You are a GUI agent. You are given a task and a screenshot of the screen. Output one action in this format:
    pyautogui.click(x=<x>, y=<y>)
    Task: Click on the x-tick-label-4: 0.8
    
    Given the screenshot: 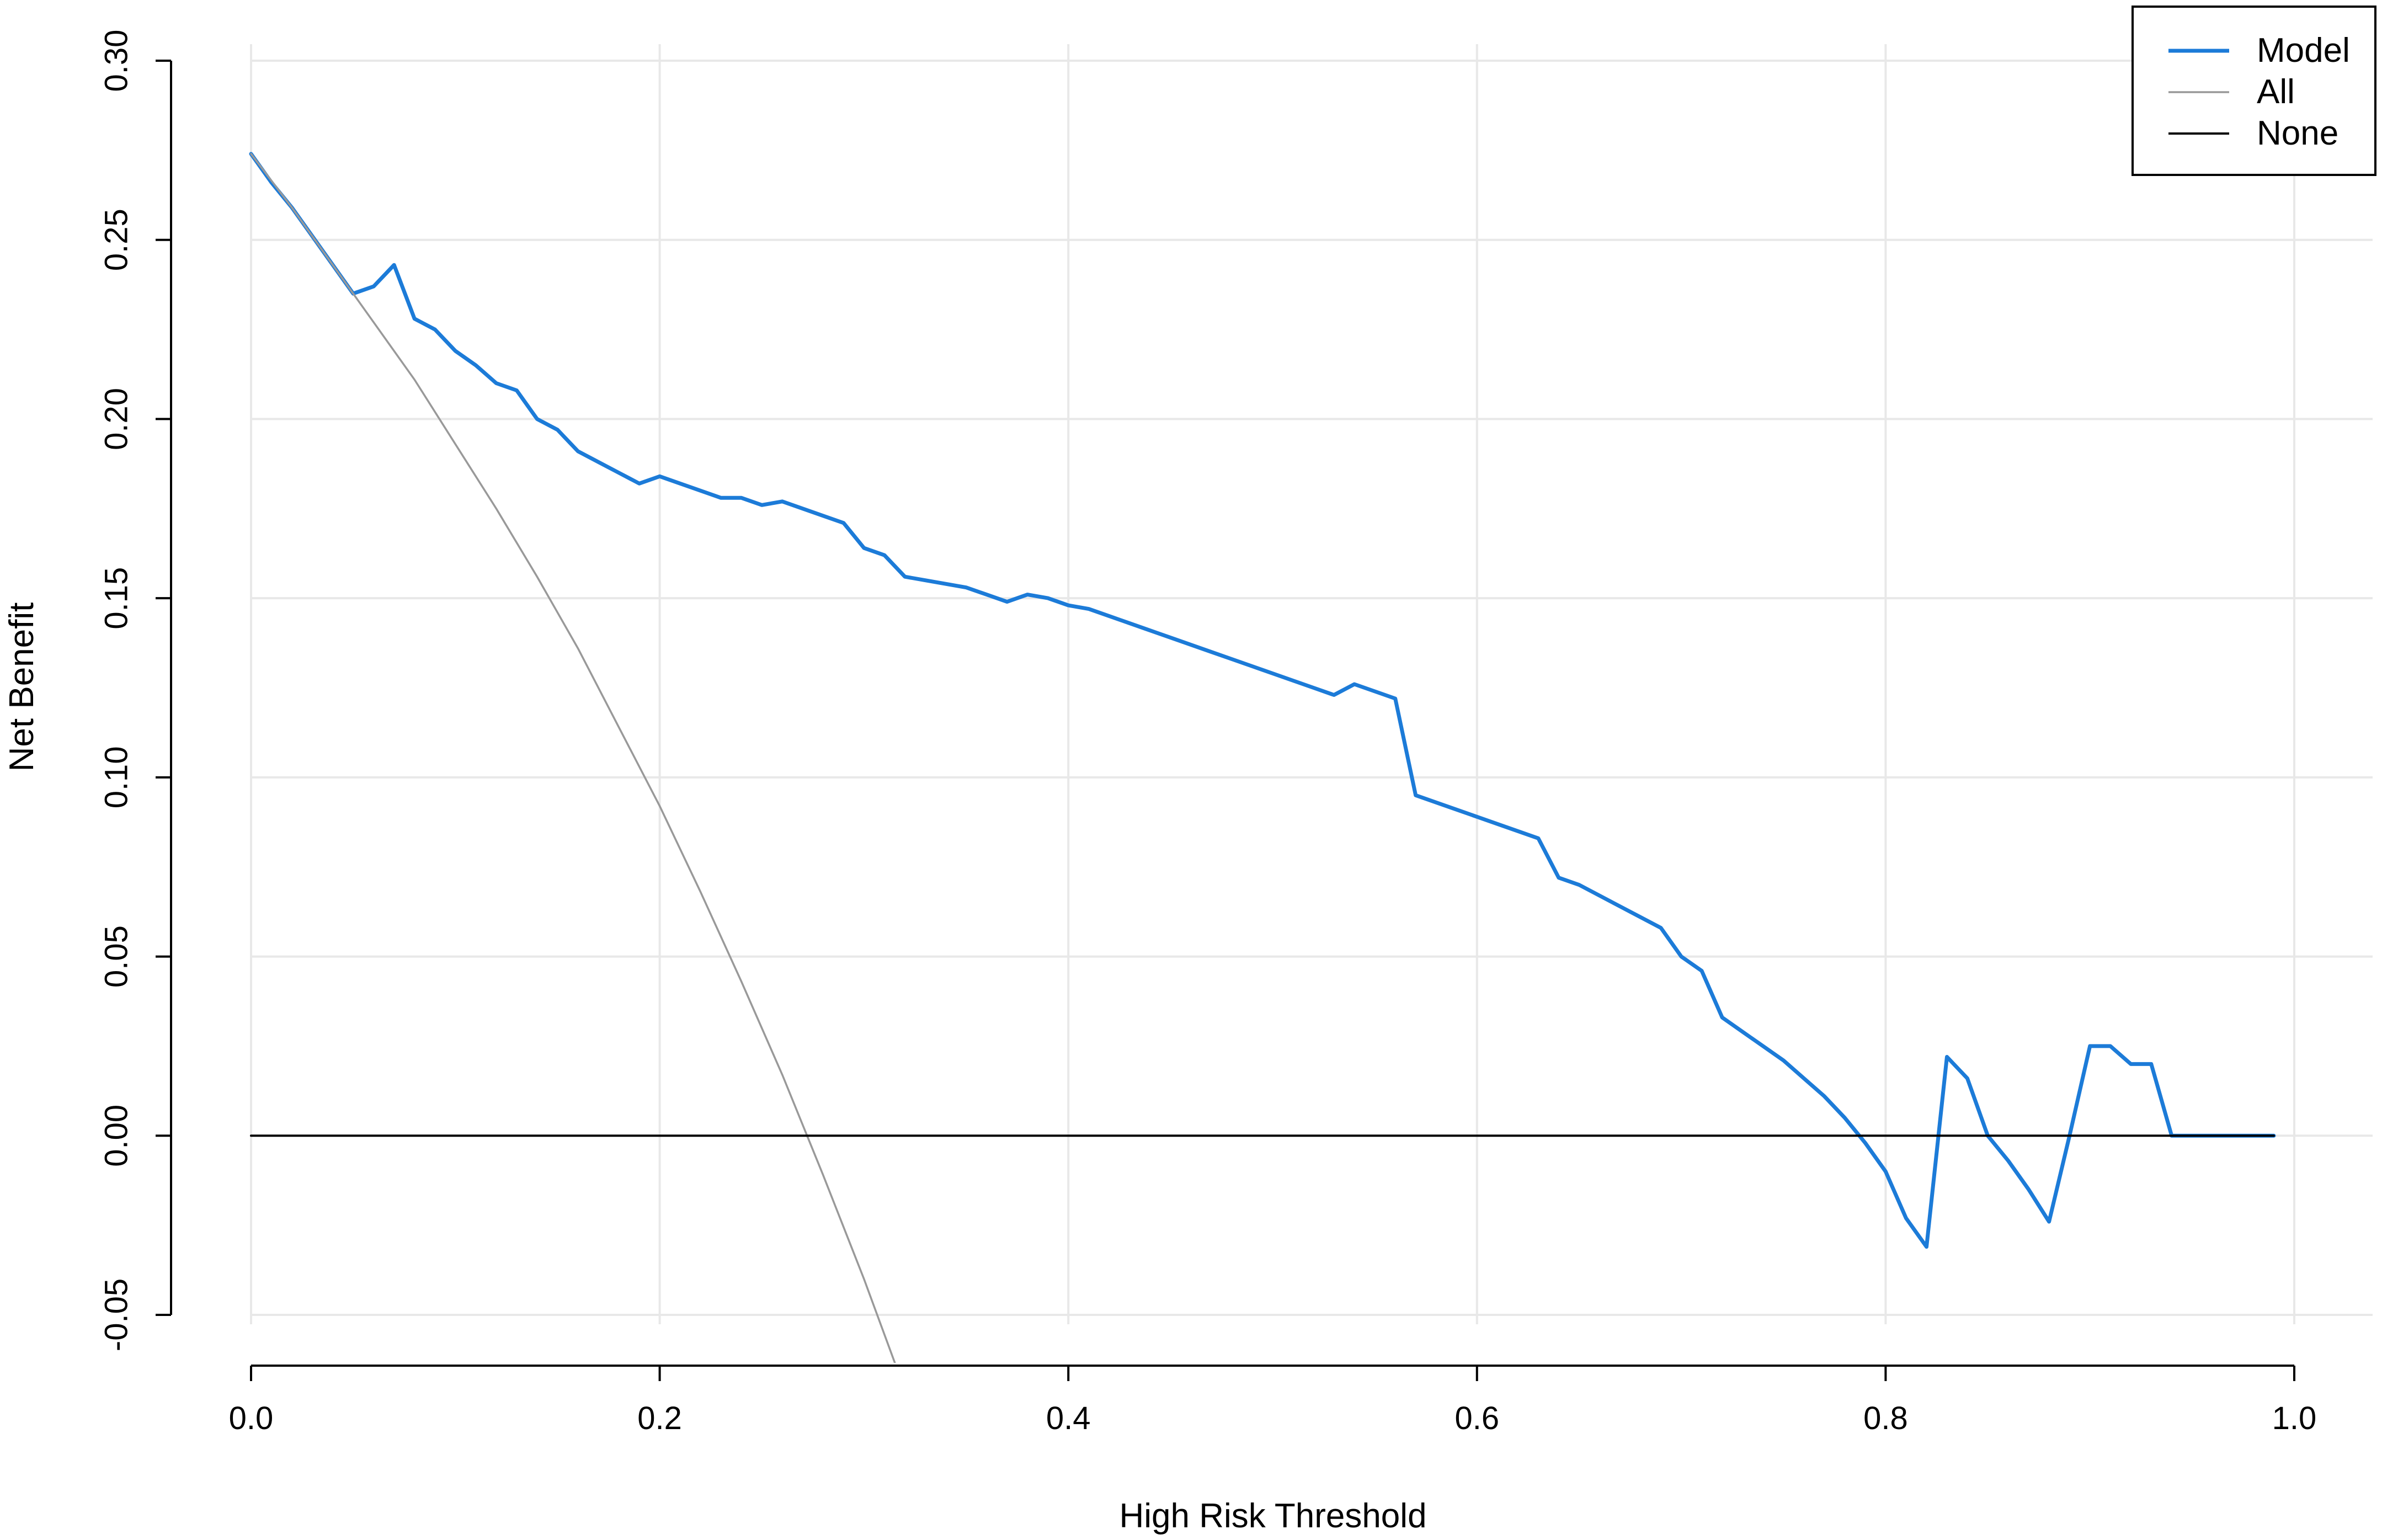 What is the action you would take?
    pyautogui.click(x=1885, y=1418)
    